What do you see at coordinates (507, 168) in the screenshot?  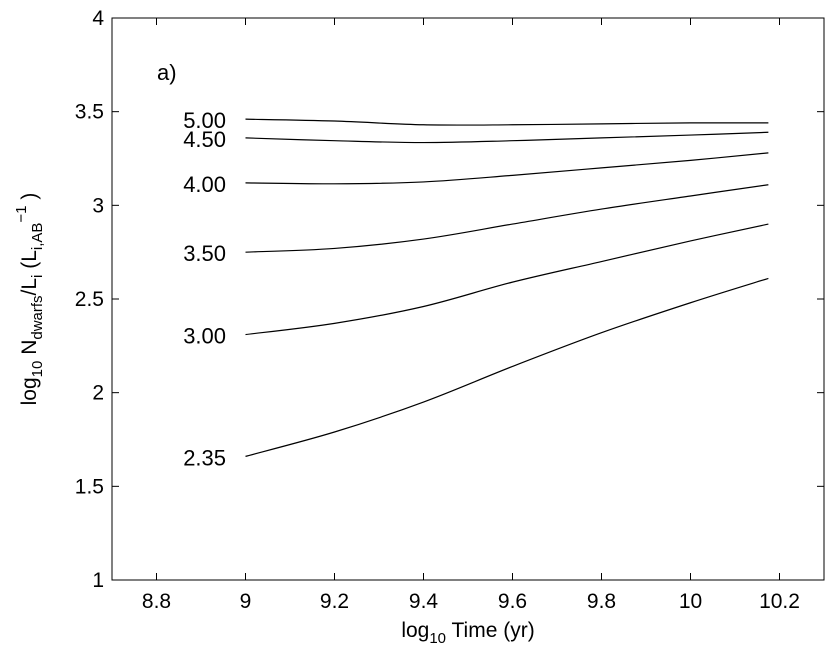 I see `series-line-4.00` at bounding box center [507, 168].